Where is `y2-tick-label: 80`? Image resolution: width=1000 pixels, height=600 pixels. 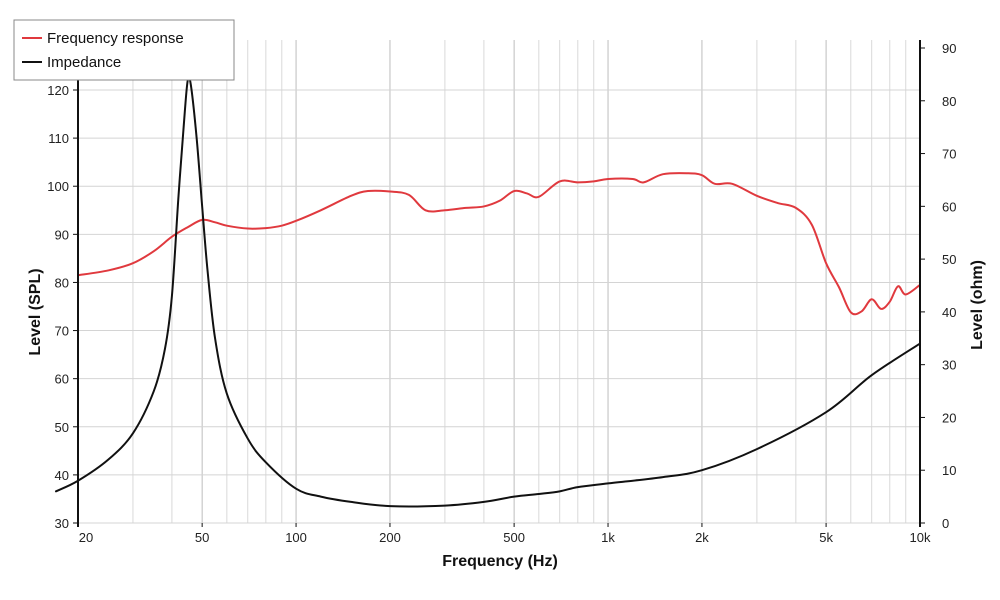
y2-tick-label: 80 is located at coordinates (949, 101).